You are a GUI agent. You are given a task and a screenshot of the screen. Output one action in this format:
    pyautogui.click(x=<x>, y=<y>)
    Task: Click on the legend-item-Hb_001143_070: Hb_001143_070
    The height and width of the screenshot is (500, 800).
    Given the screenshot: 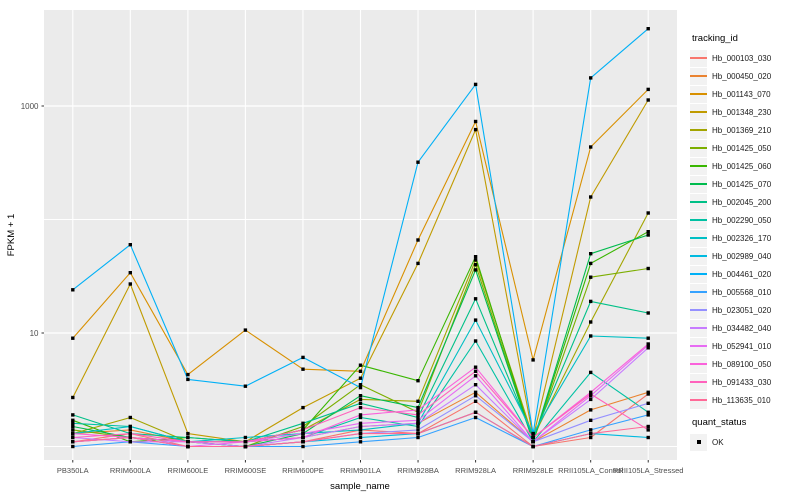 What is the action you would take?
    pyautogui.click(x=744, y=94)
    